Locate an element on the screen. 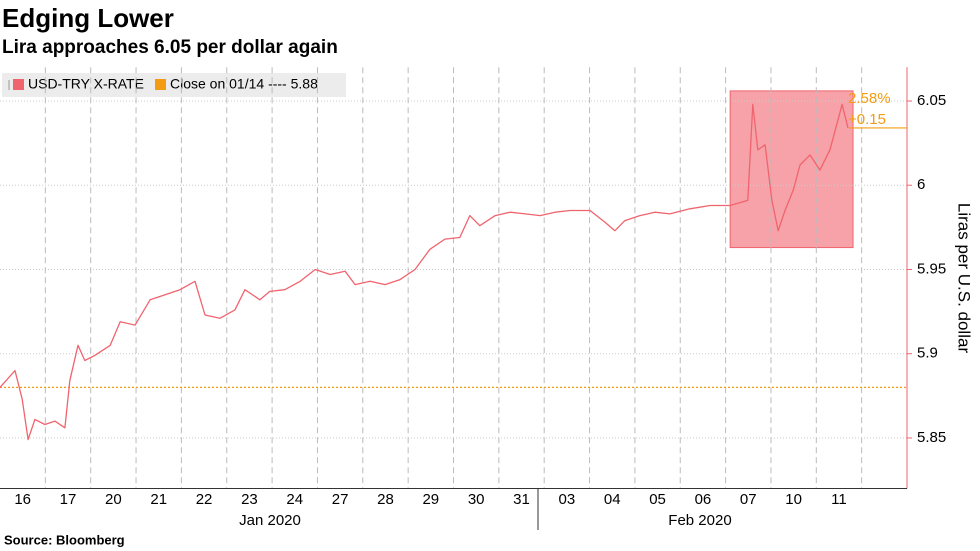 This screenshot has width=980, height=551. x-tick-label: 06 is located at coordinates (703, 499).